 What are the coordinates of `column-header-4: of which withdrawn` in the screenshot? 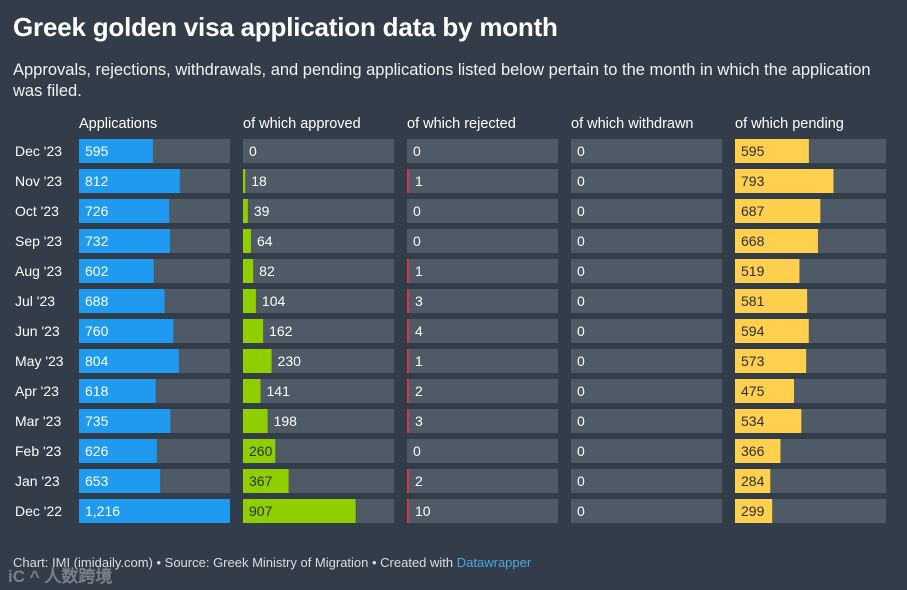 It's located at (632, 124).